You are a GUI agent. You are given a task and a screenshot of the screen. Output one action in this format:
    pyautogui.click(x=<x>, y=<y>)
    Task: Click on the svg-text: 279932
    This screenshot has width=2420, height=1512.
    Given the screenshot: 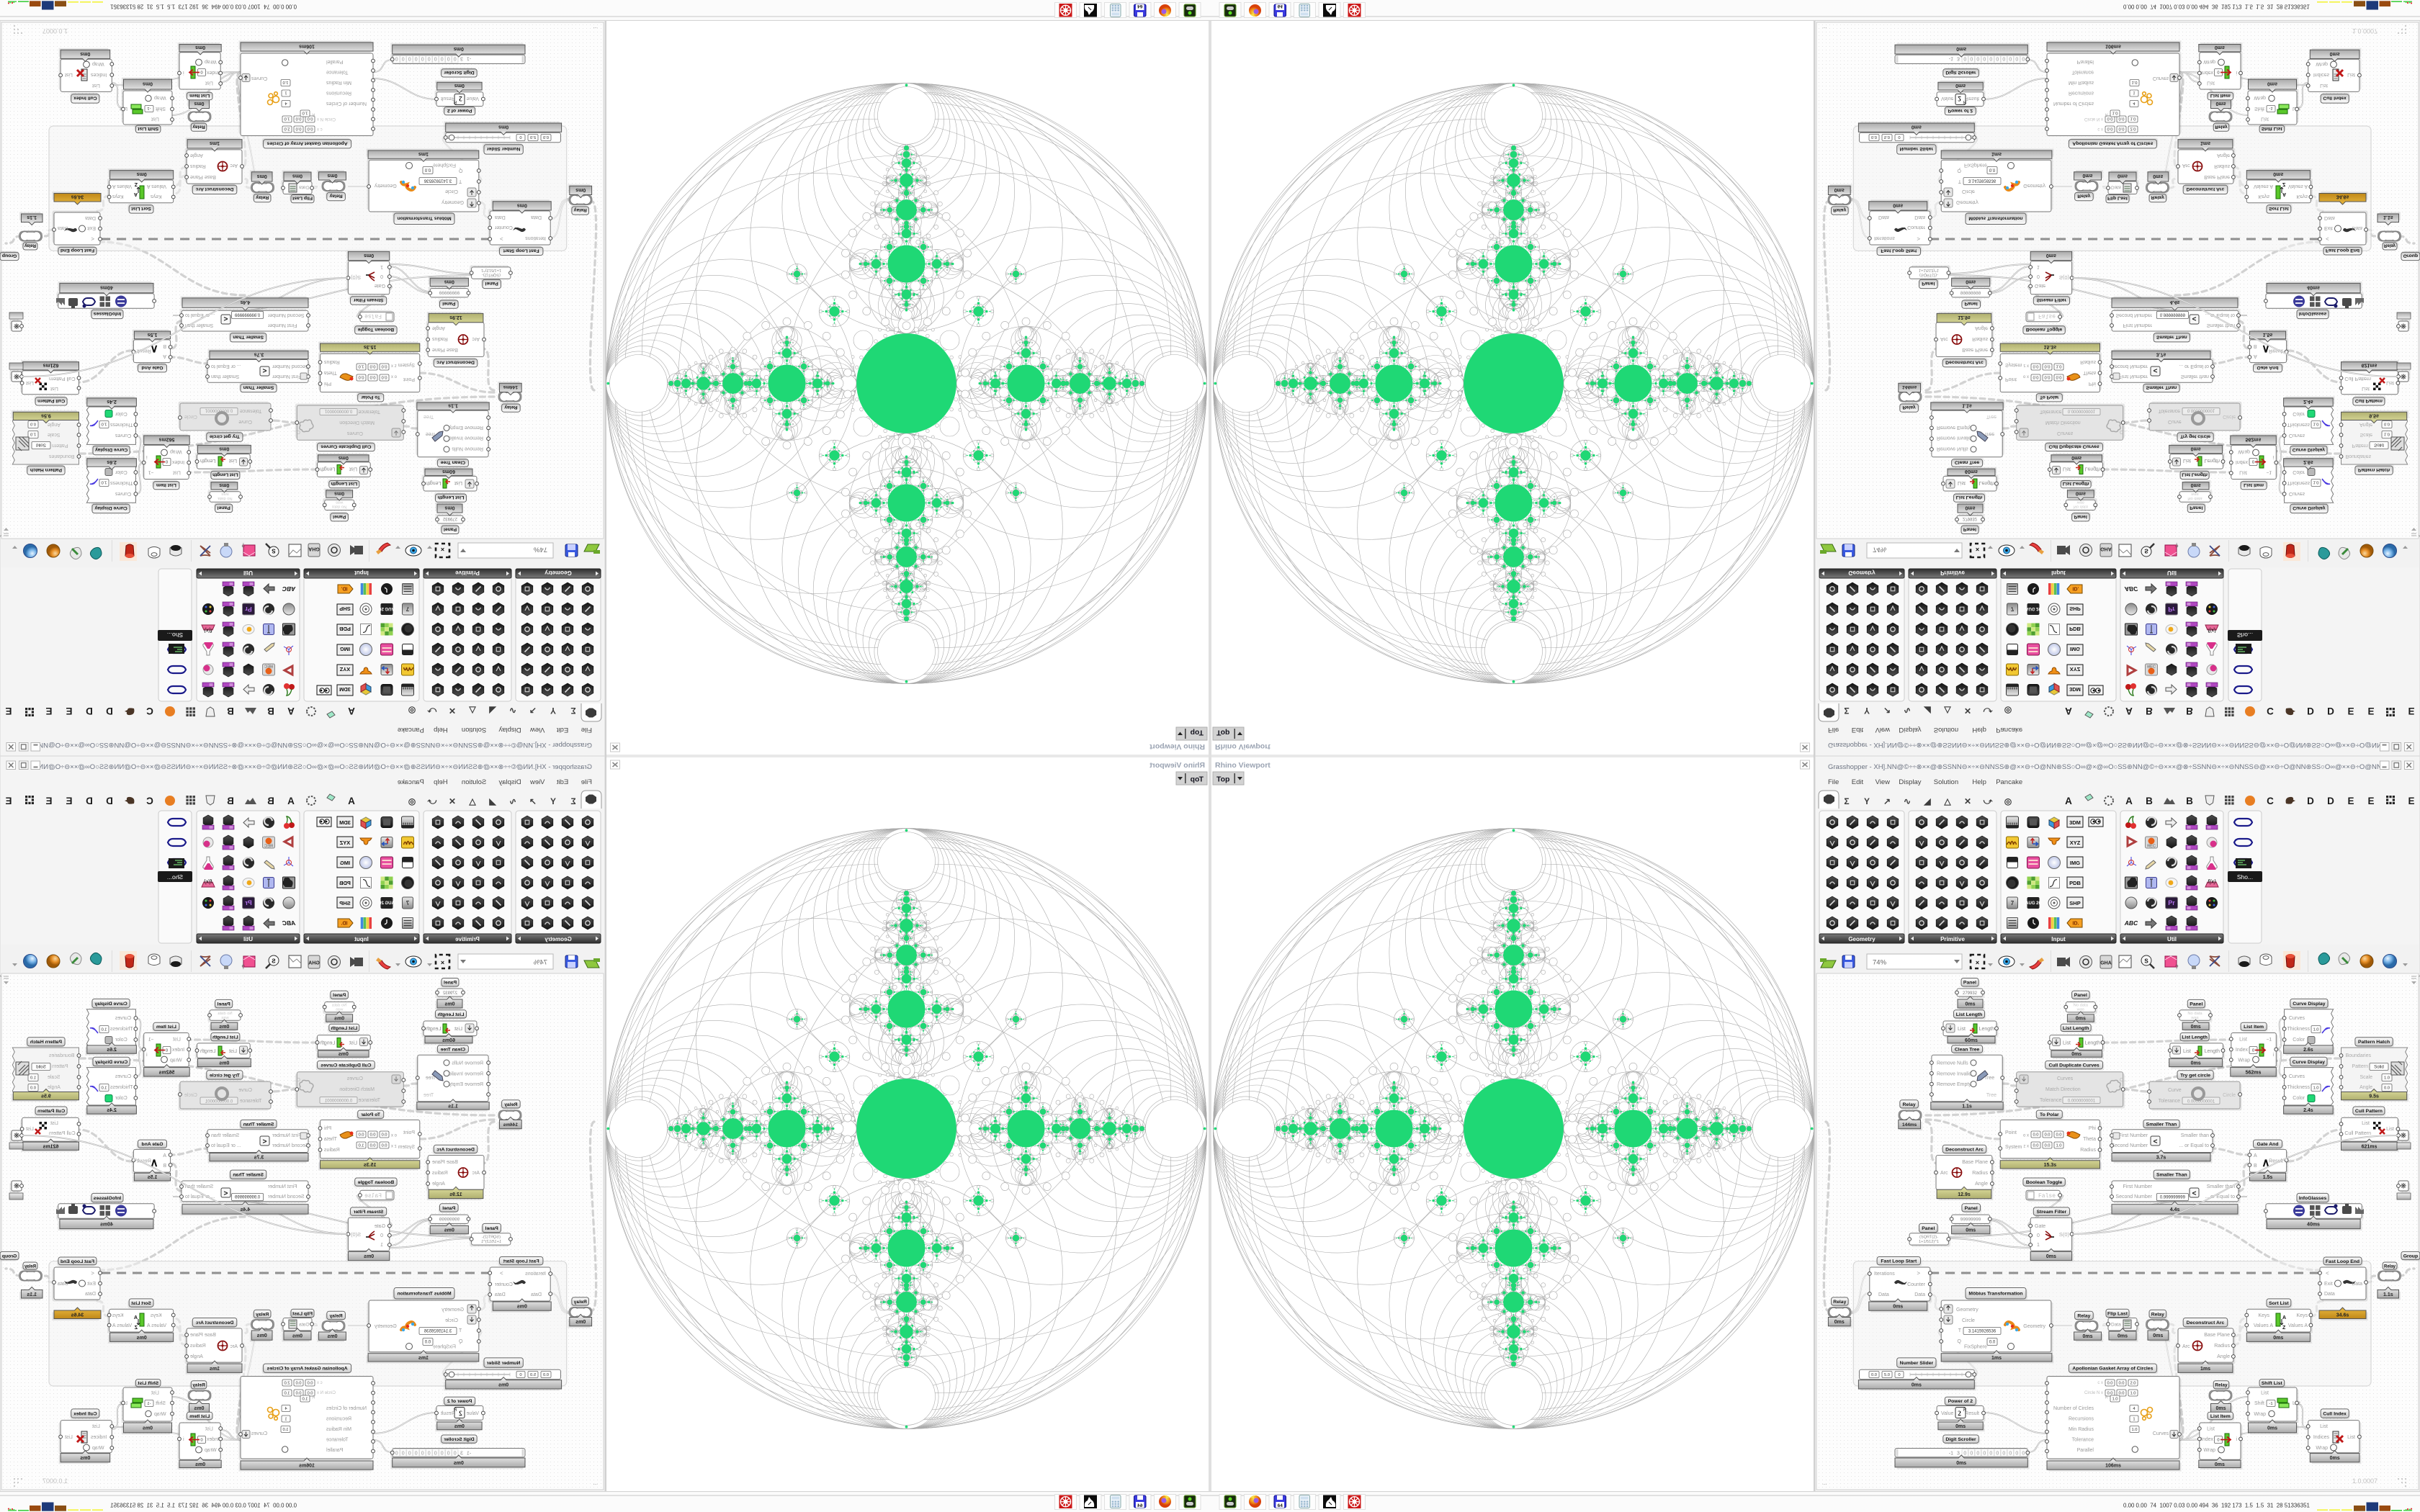 What is the action you would take?
    pyautogui.click(x=1970, y=993)
    